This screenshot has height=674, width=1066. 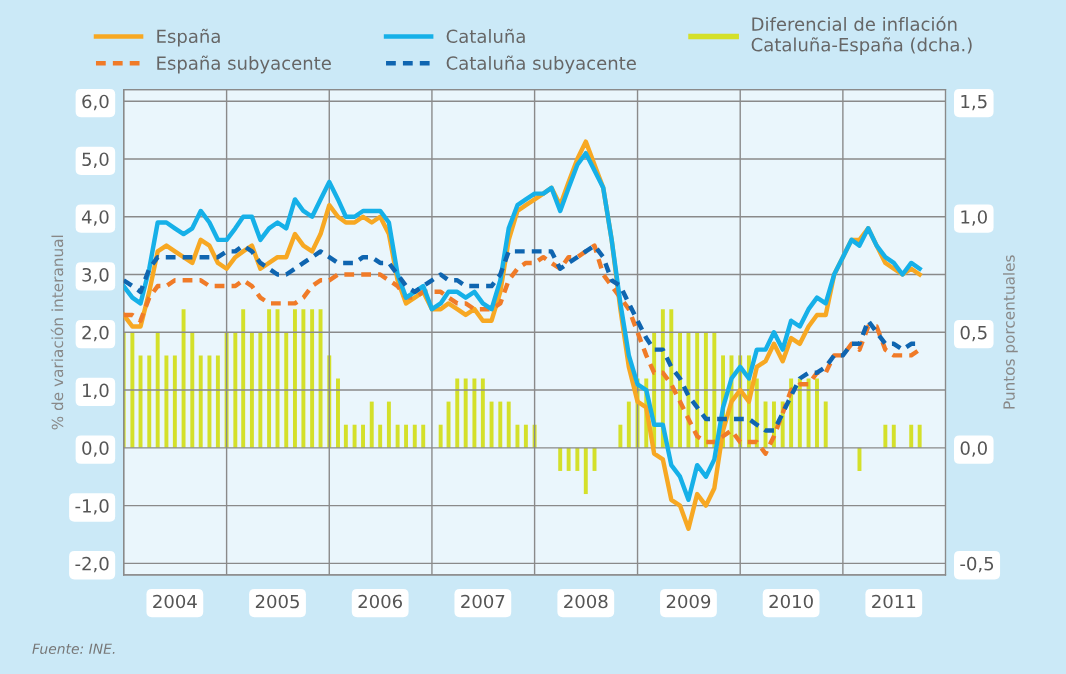 I want to click on y2-tick-label: 1,5, so click(x=974, y=102).